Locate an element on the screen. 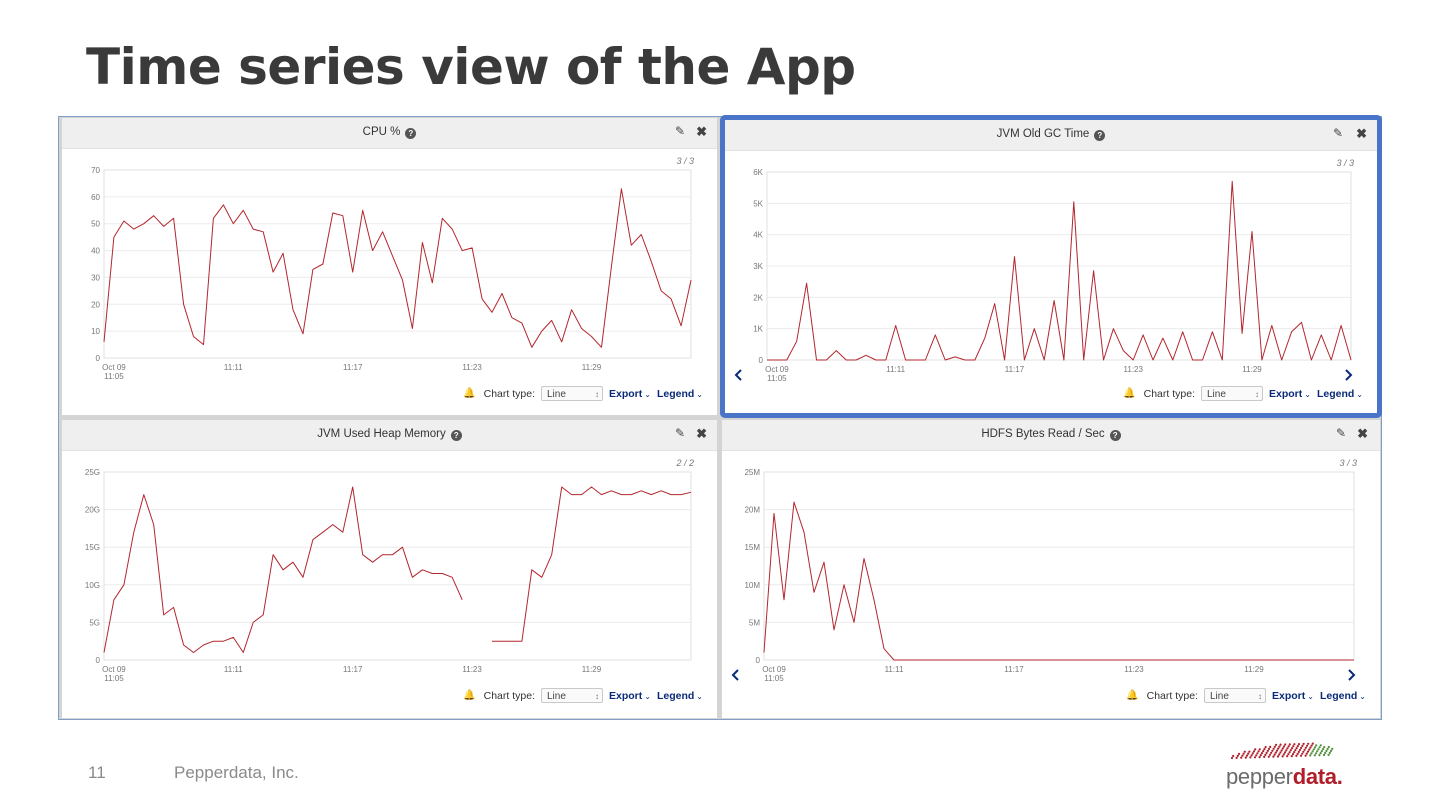 The image size is (1440, 810). x-tick-label: 11:23 is located at coordinates (472, 367).